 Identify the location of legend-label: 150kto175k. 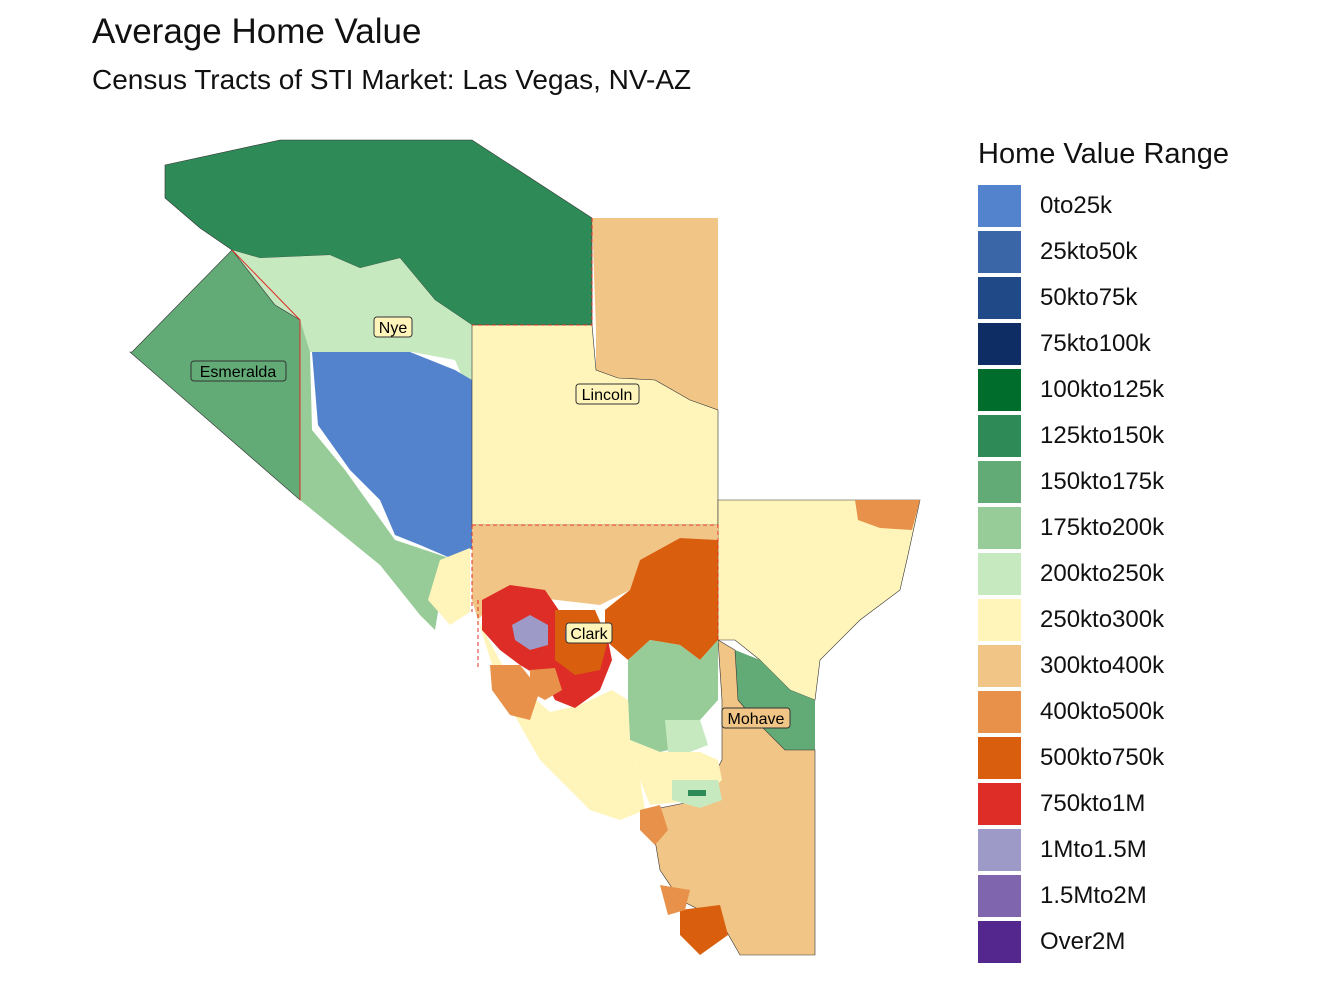
(1102, 481).